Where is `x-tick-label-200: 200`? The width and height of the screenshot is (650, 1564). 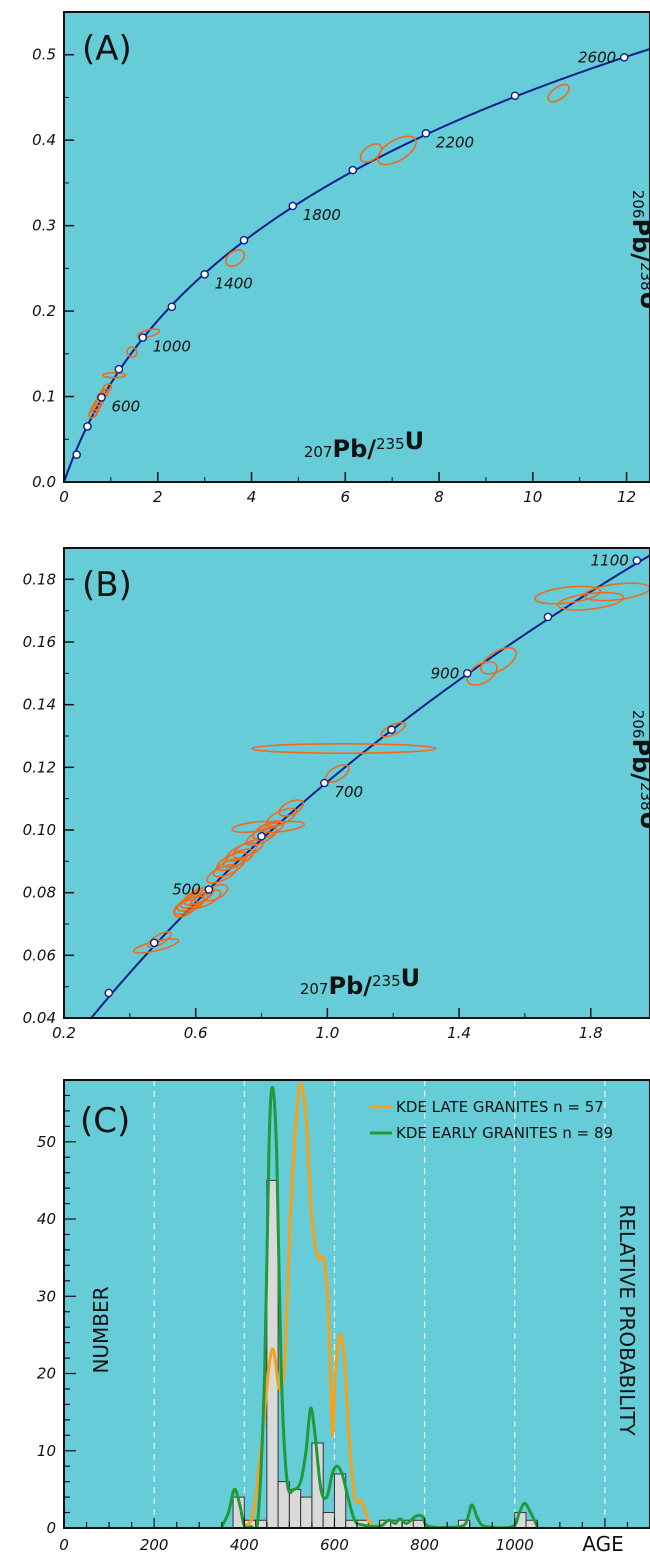
x-tick-label-200: 200 is located at coordinates (154, 1545).